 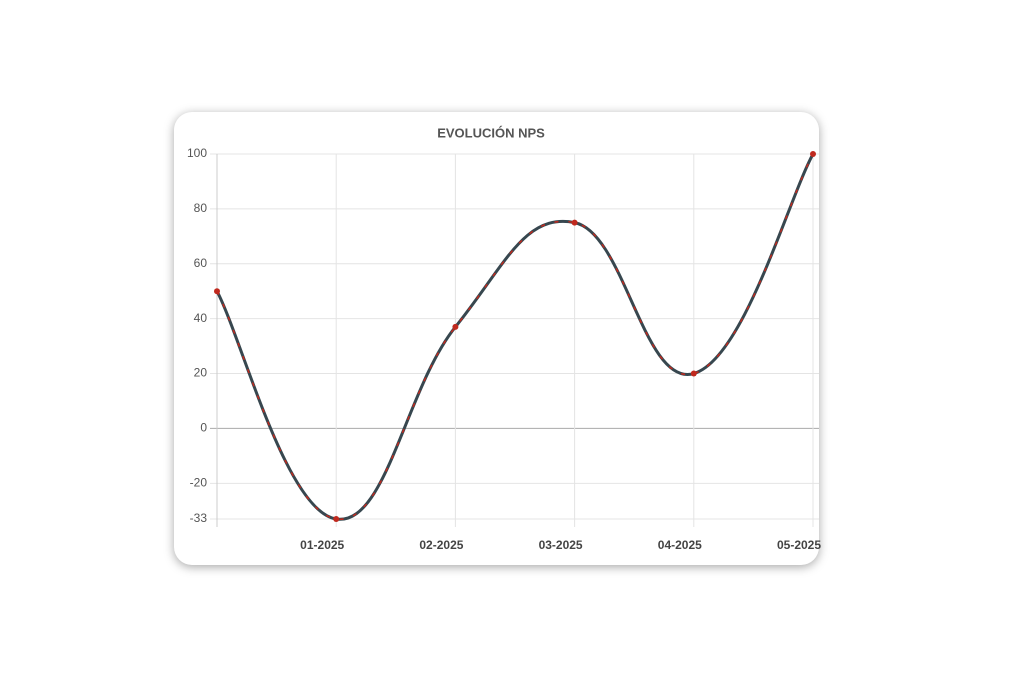 I want to click on y-tick-label: 0, so click(x=203, y=428).